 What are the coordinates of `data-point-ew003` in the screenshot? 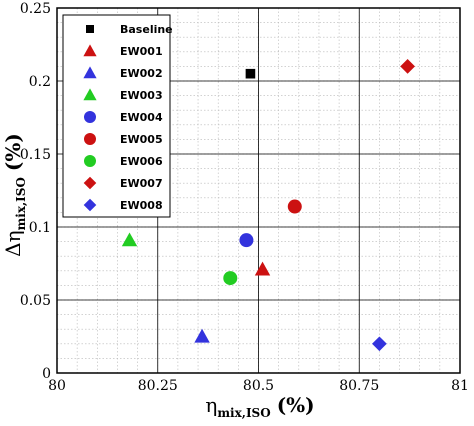 It's located at (129, 239).